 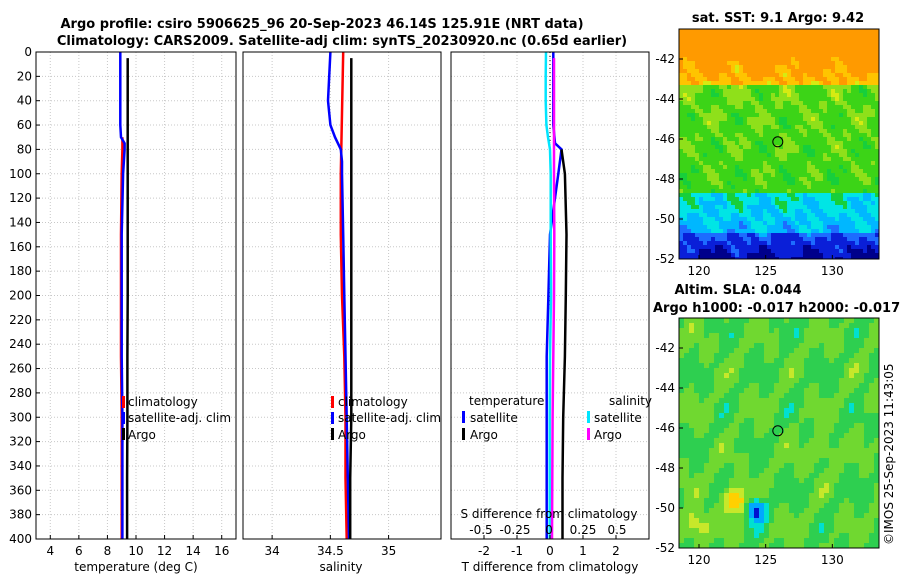 I want to click on satellite-adj-clim-profile-line, so click(x=338, y=295).